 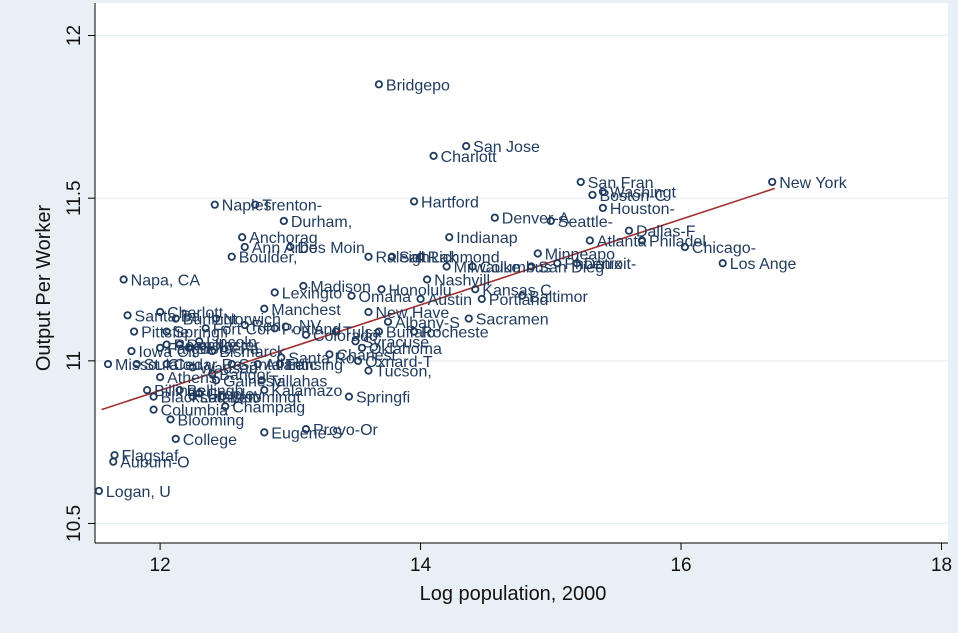 What do you see at coordinates (252, 352) in the screenshot?
I see `point-label: Bismarck` at bounding box center [252, 352].